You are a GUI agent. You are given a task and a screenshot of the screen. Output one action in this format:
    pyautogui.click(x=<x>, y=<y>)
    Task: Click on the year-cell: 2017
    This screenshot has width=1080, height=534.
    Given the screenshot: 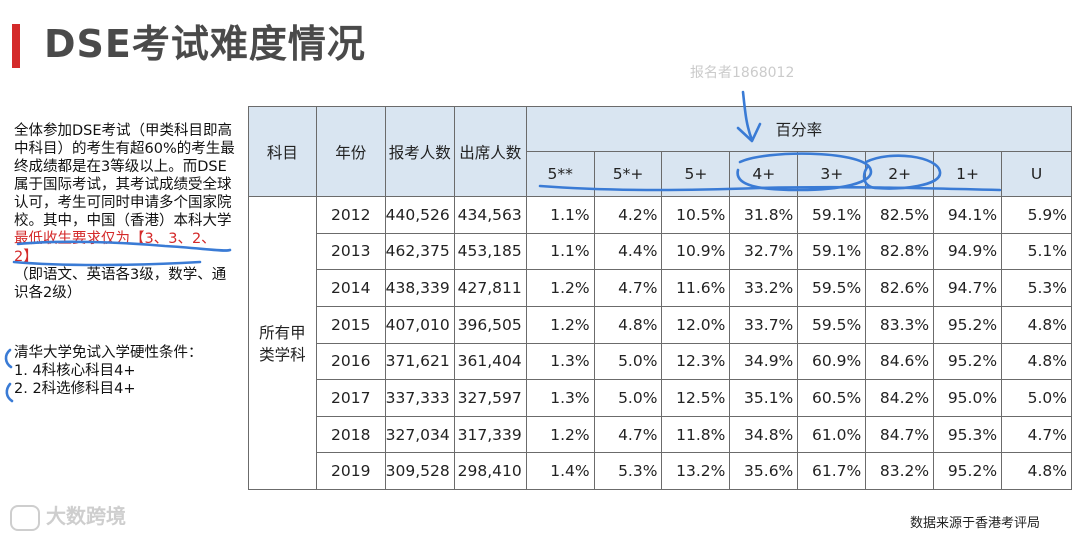 What is the action you would take?
    pyautogui.click(x=350, y=398)
    